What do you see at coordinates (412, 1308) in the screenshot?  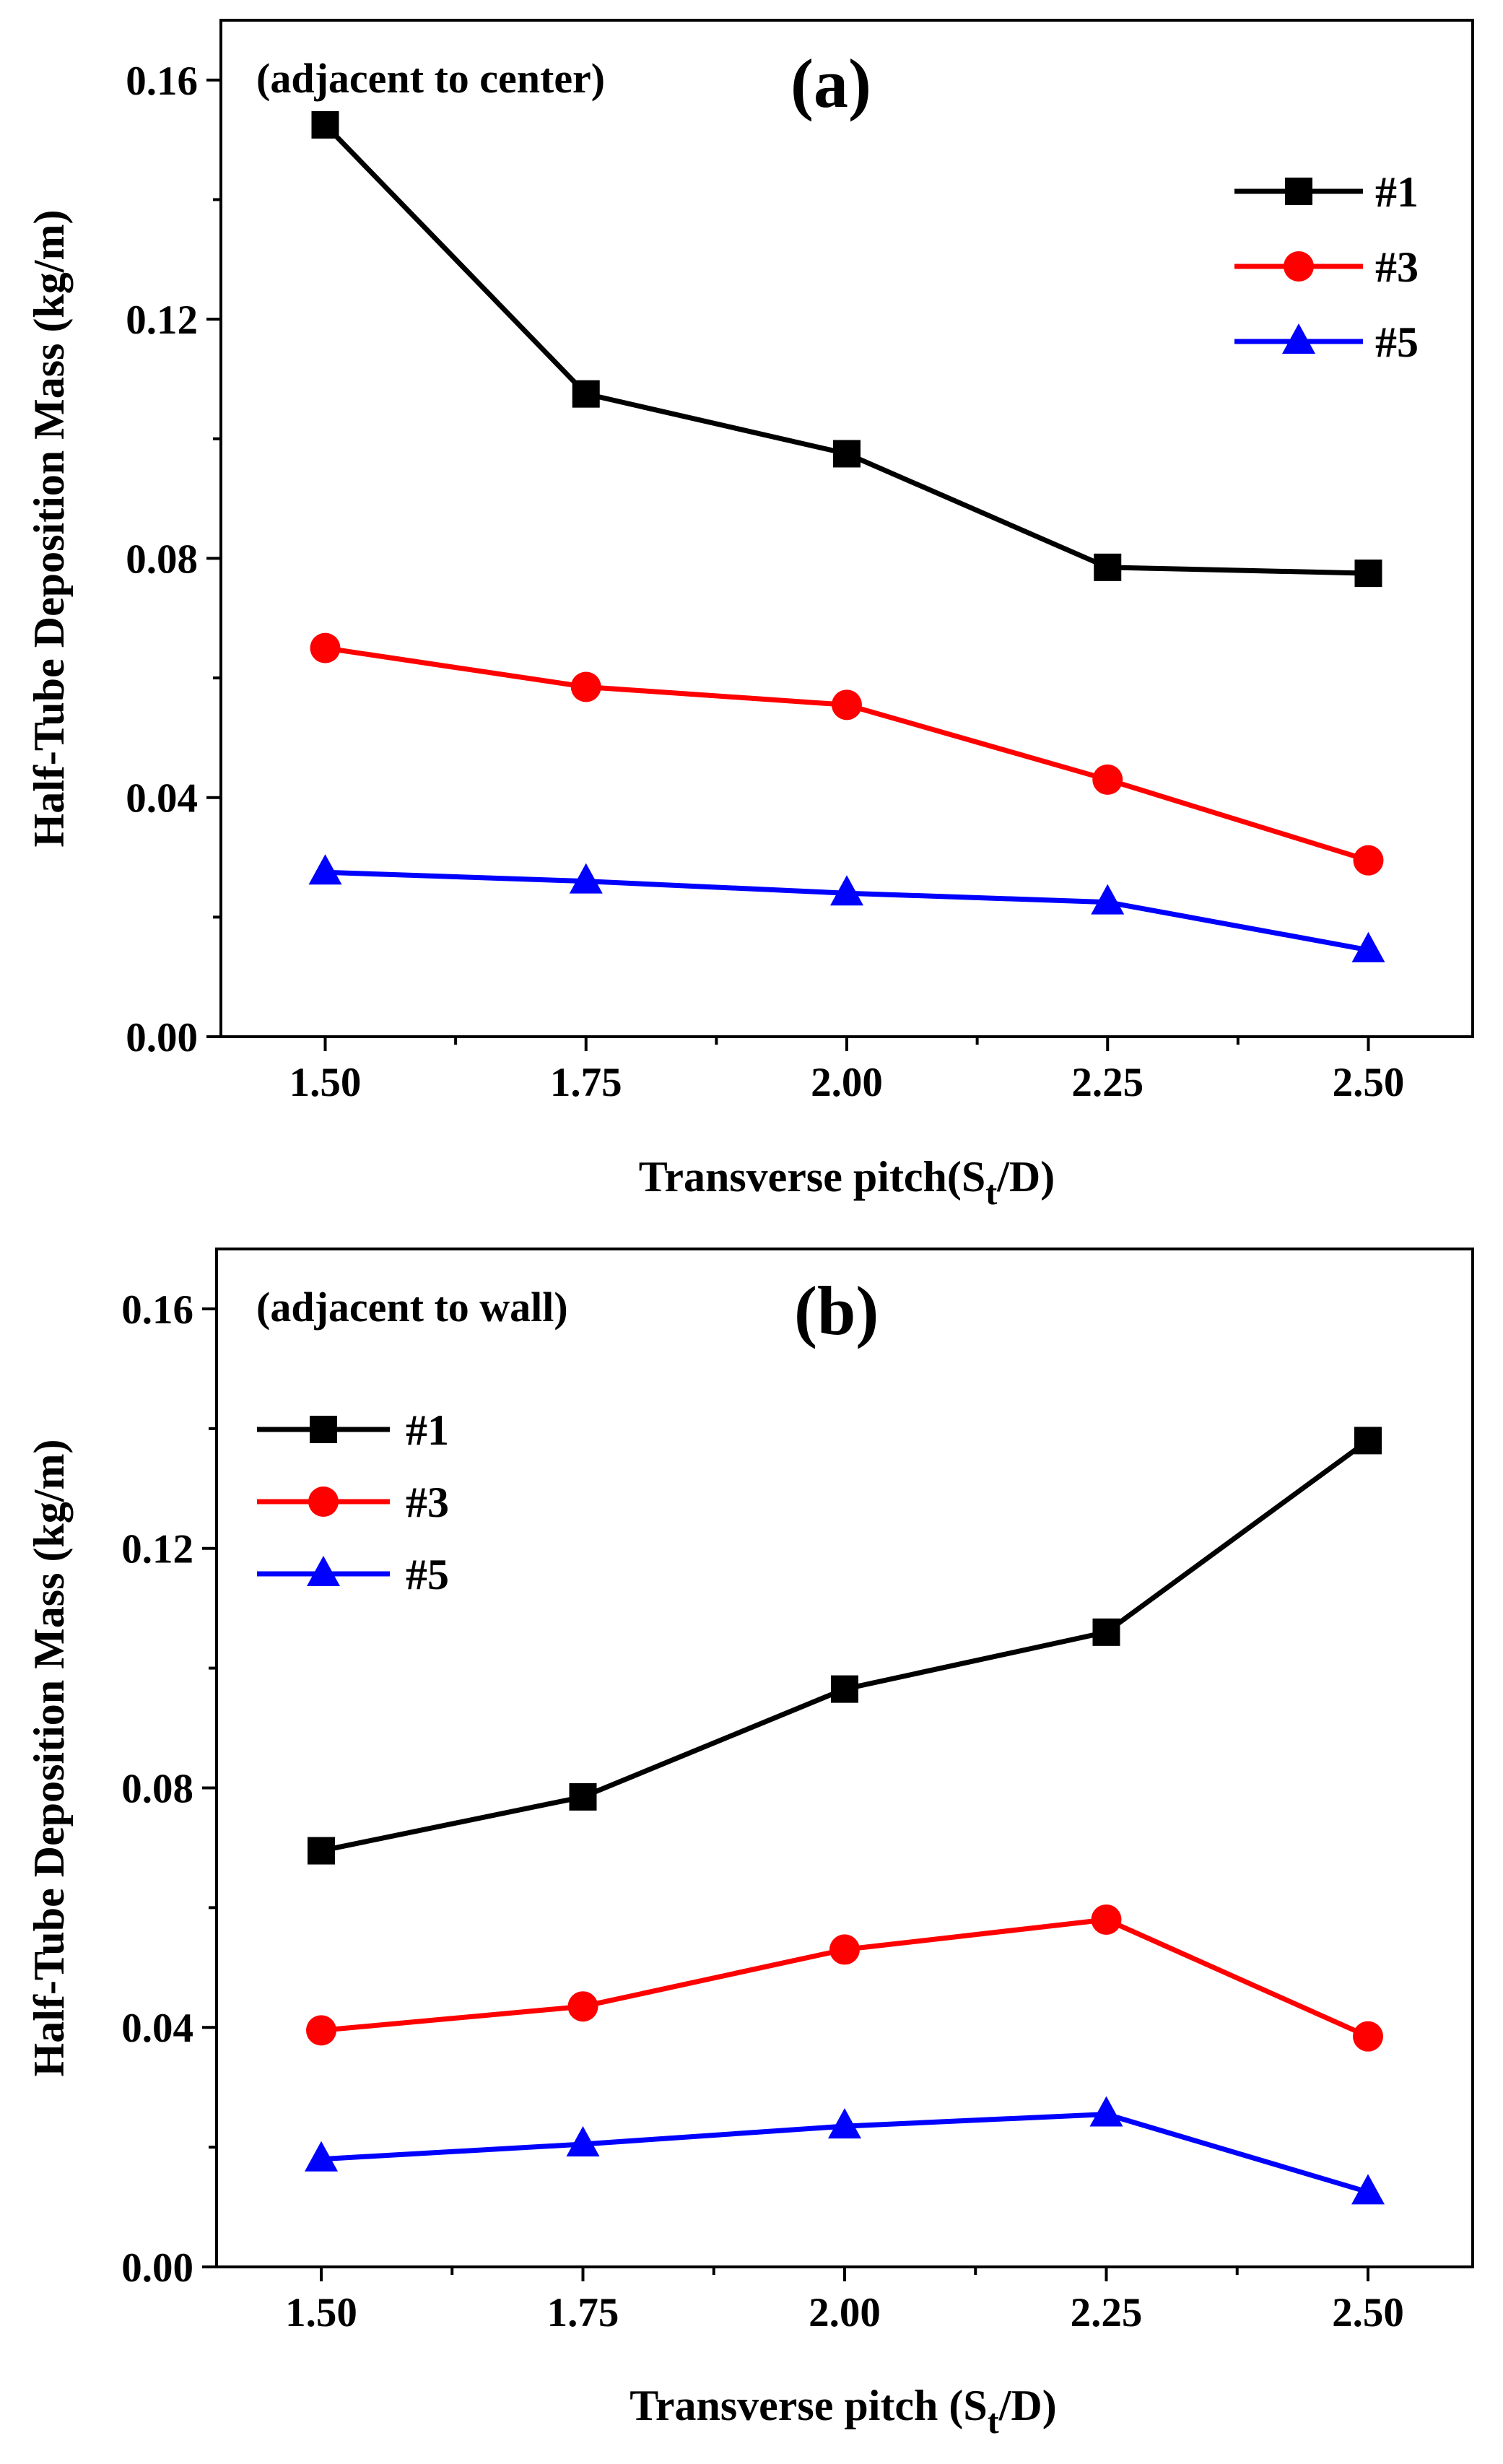 I see `panel-annotation: (adjacent to wall)` at bounding box center [412, 1308].